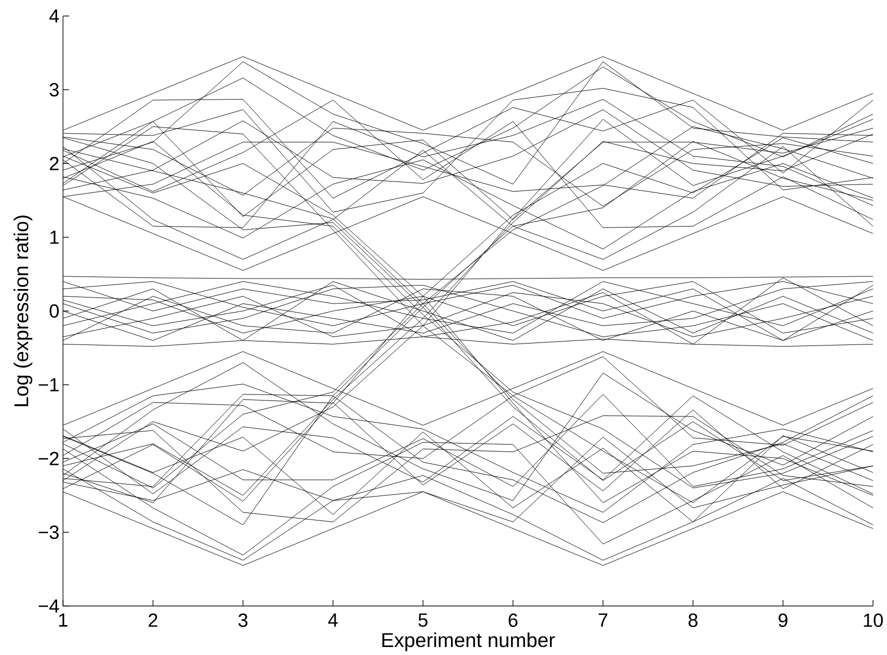 This screenshot has height=655, width=887. I want to click on y-tick-label: −4, so click(48, 606).